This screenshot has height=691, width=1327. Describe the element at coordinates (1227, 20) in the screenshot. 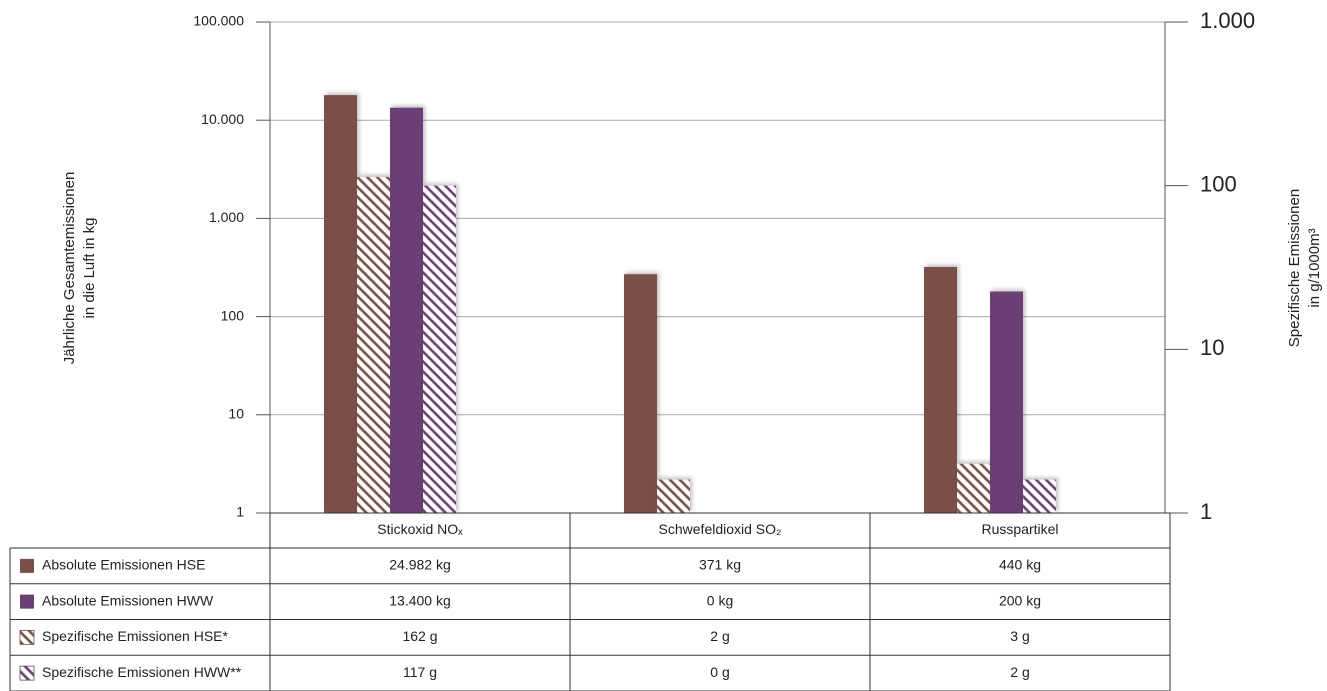

I see `y2-tick-label: 1.000` at that location.